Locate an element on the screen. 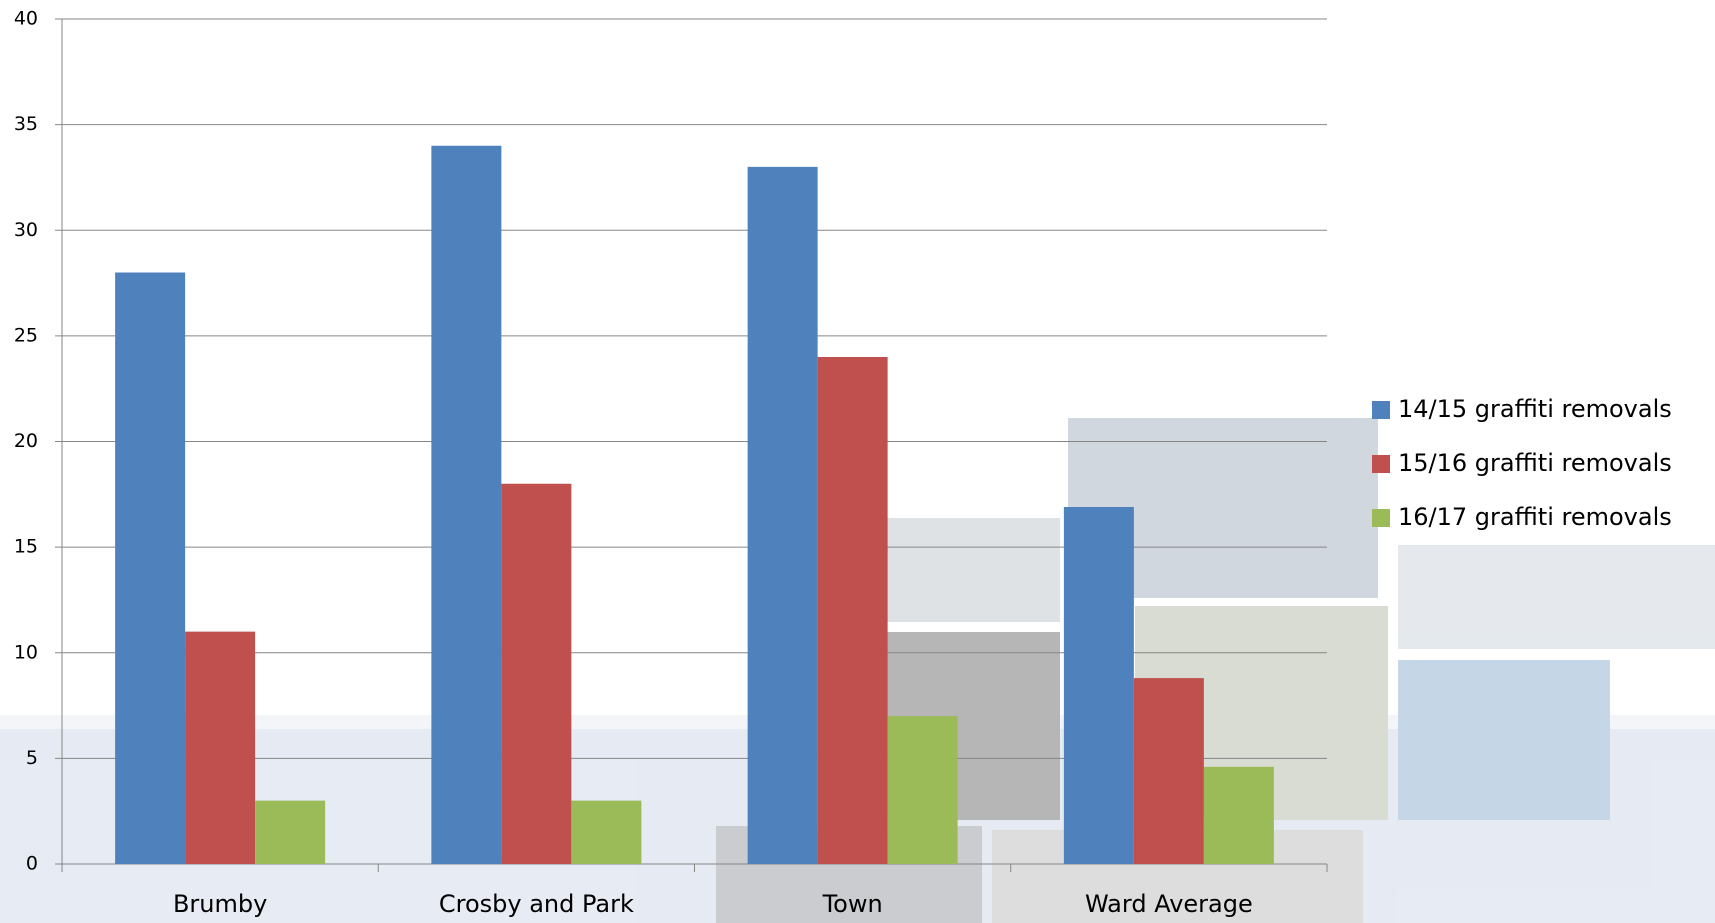 The height and width of the screenshot is (923, 1715). y-tick-label: 20 is located at coordinates (26, 441).